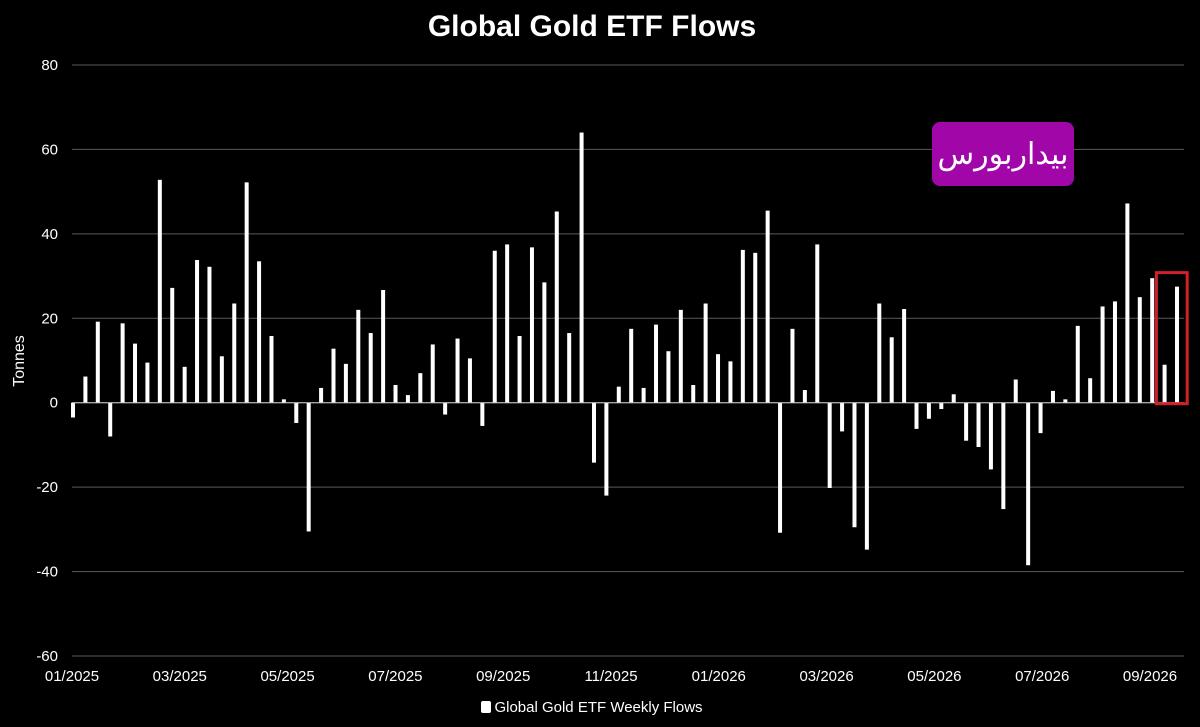 Image resolution: width=1200 pixels, height=727 pixels. I want to click on x-tick-label: 01/2026, so click(719, 676).